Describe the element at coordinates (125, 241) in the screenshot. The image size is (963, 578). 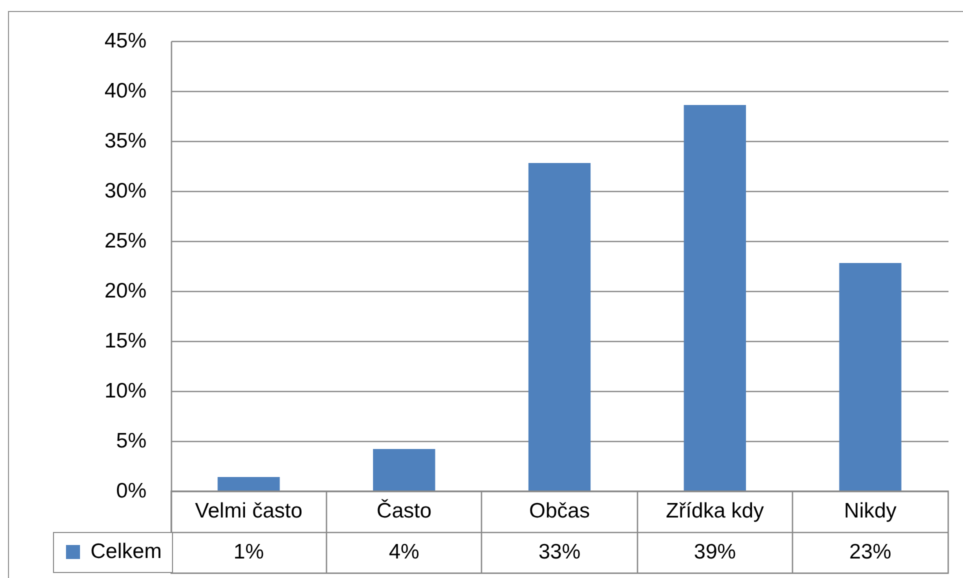
I see `y-tick-label: 25%` at that location.